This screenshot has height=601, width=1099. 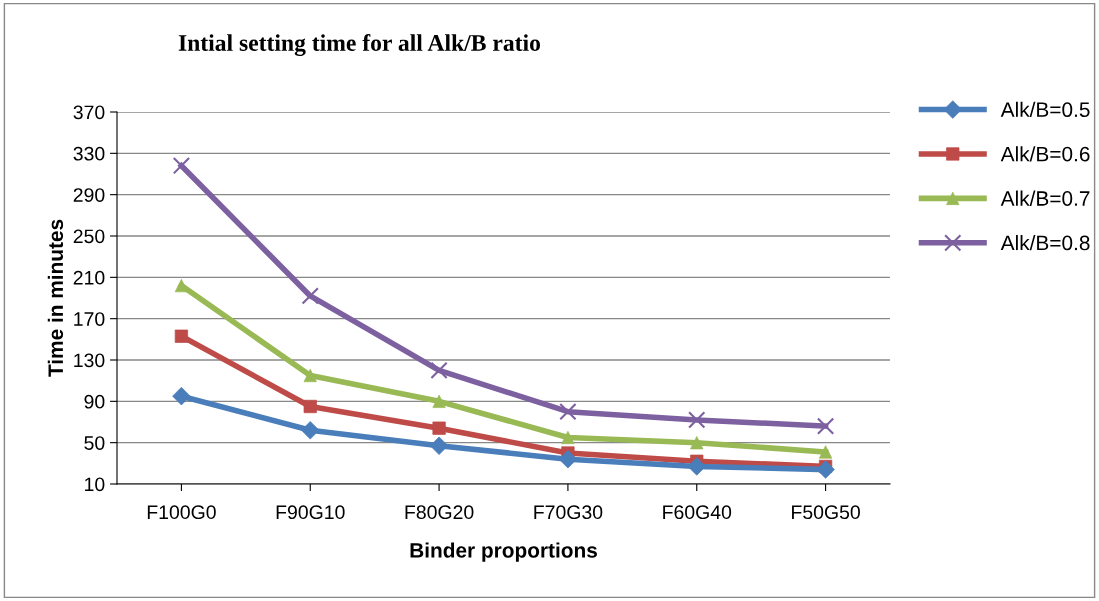 I want to click on x-tick-label: F60G40, so click(x=697, y=512).